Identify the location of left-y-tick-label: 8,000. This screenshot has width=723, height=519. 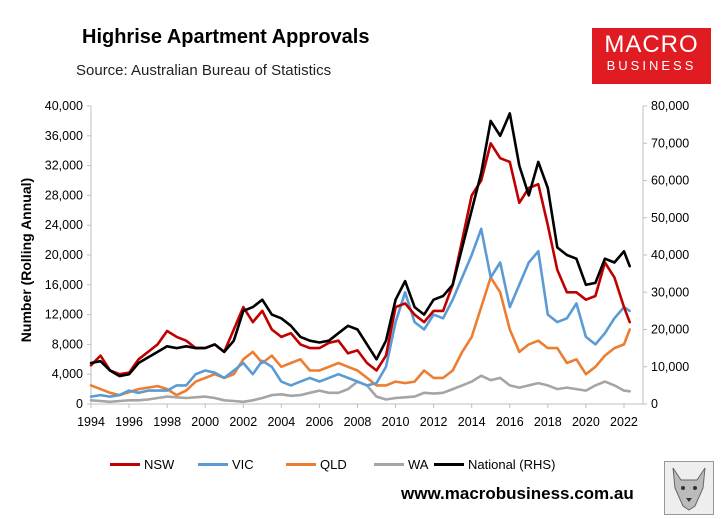
(67, 344).